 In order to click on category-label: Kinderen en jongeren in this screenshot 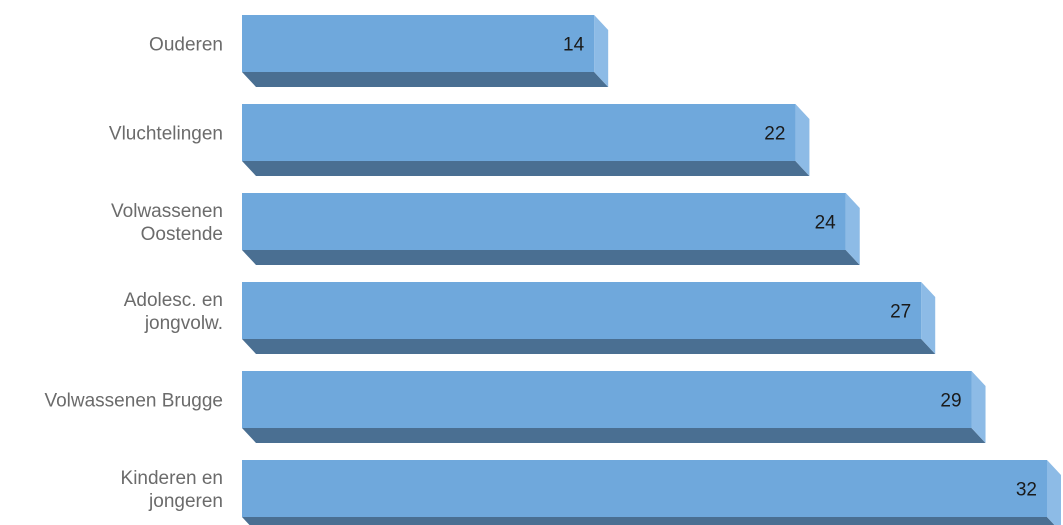, I will do `click(172, 490)`.